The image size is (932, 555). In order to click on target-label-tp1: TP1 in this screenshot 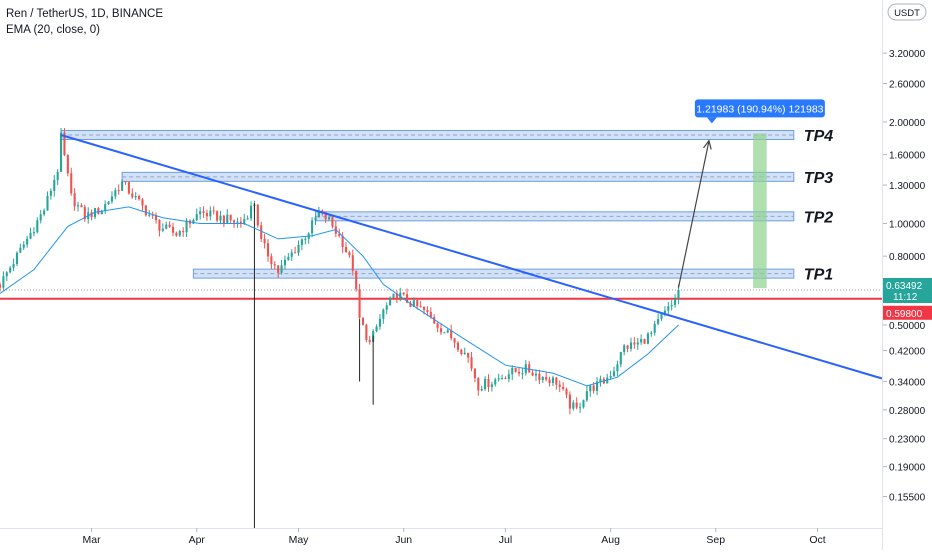, I will do `click(818, 275)`.